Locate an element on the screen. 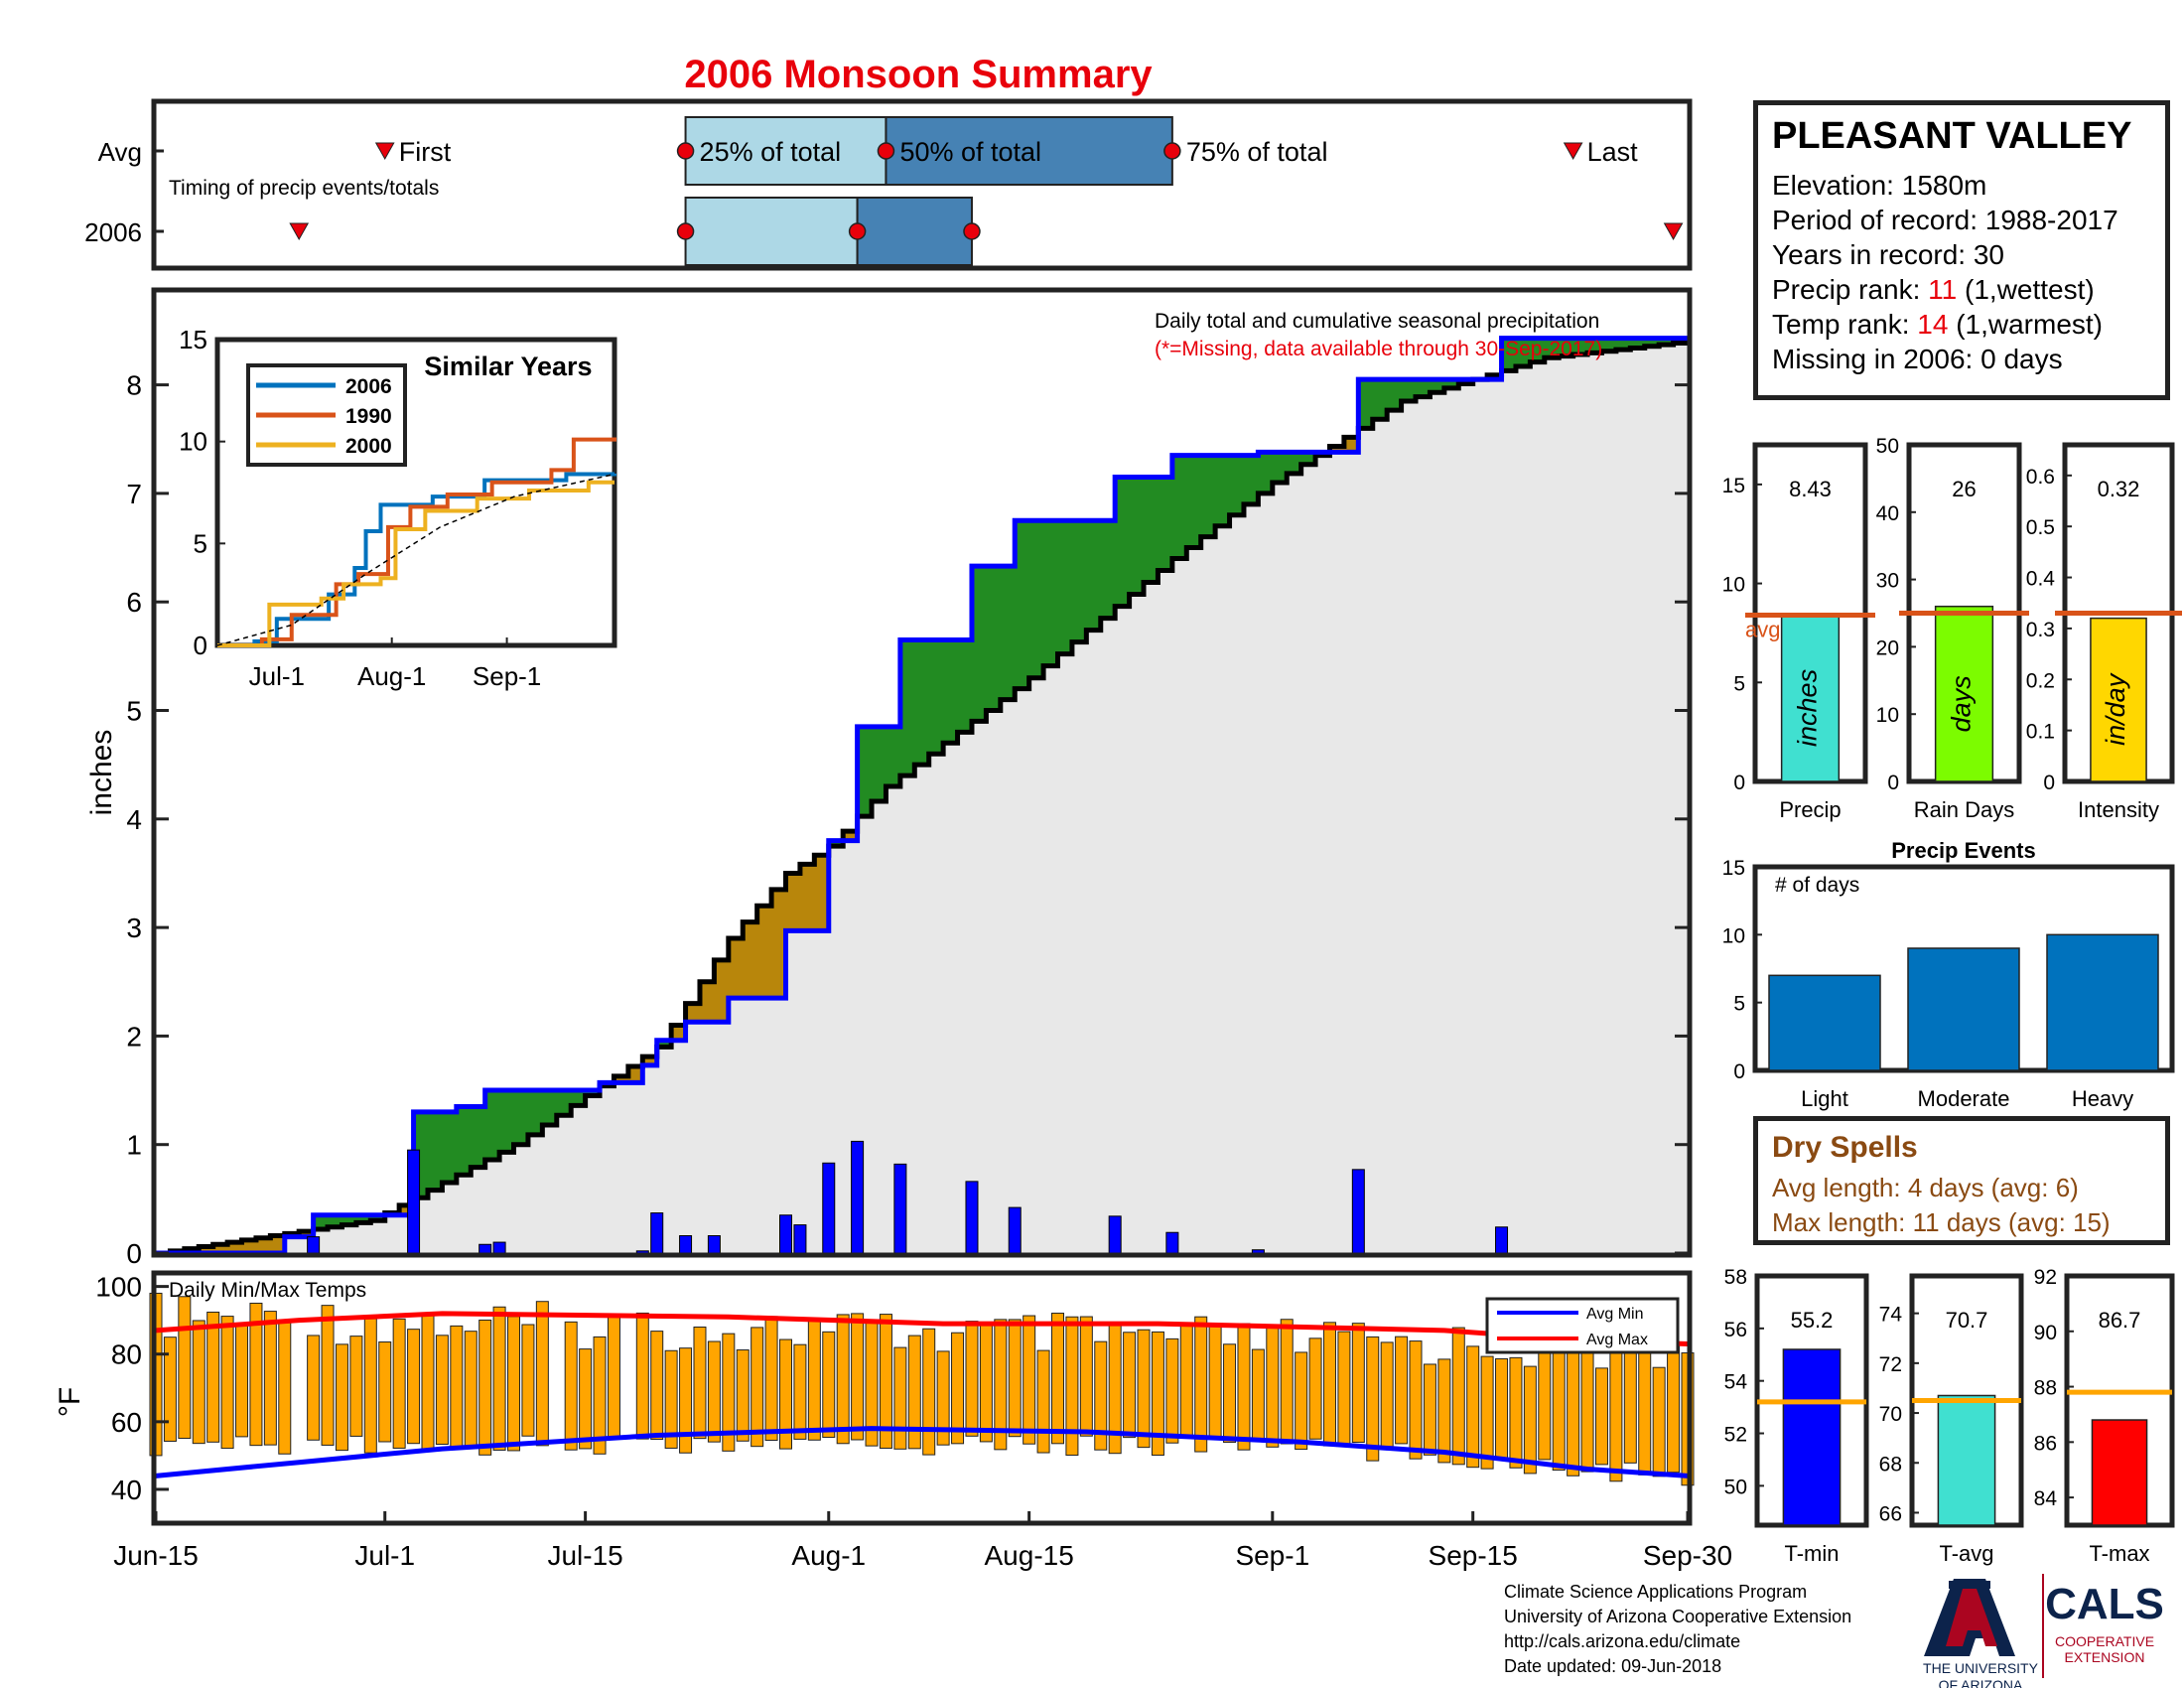  temp-y-axis-label: °F is located at coordinates (70, 1402).